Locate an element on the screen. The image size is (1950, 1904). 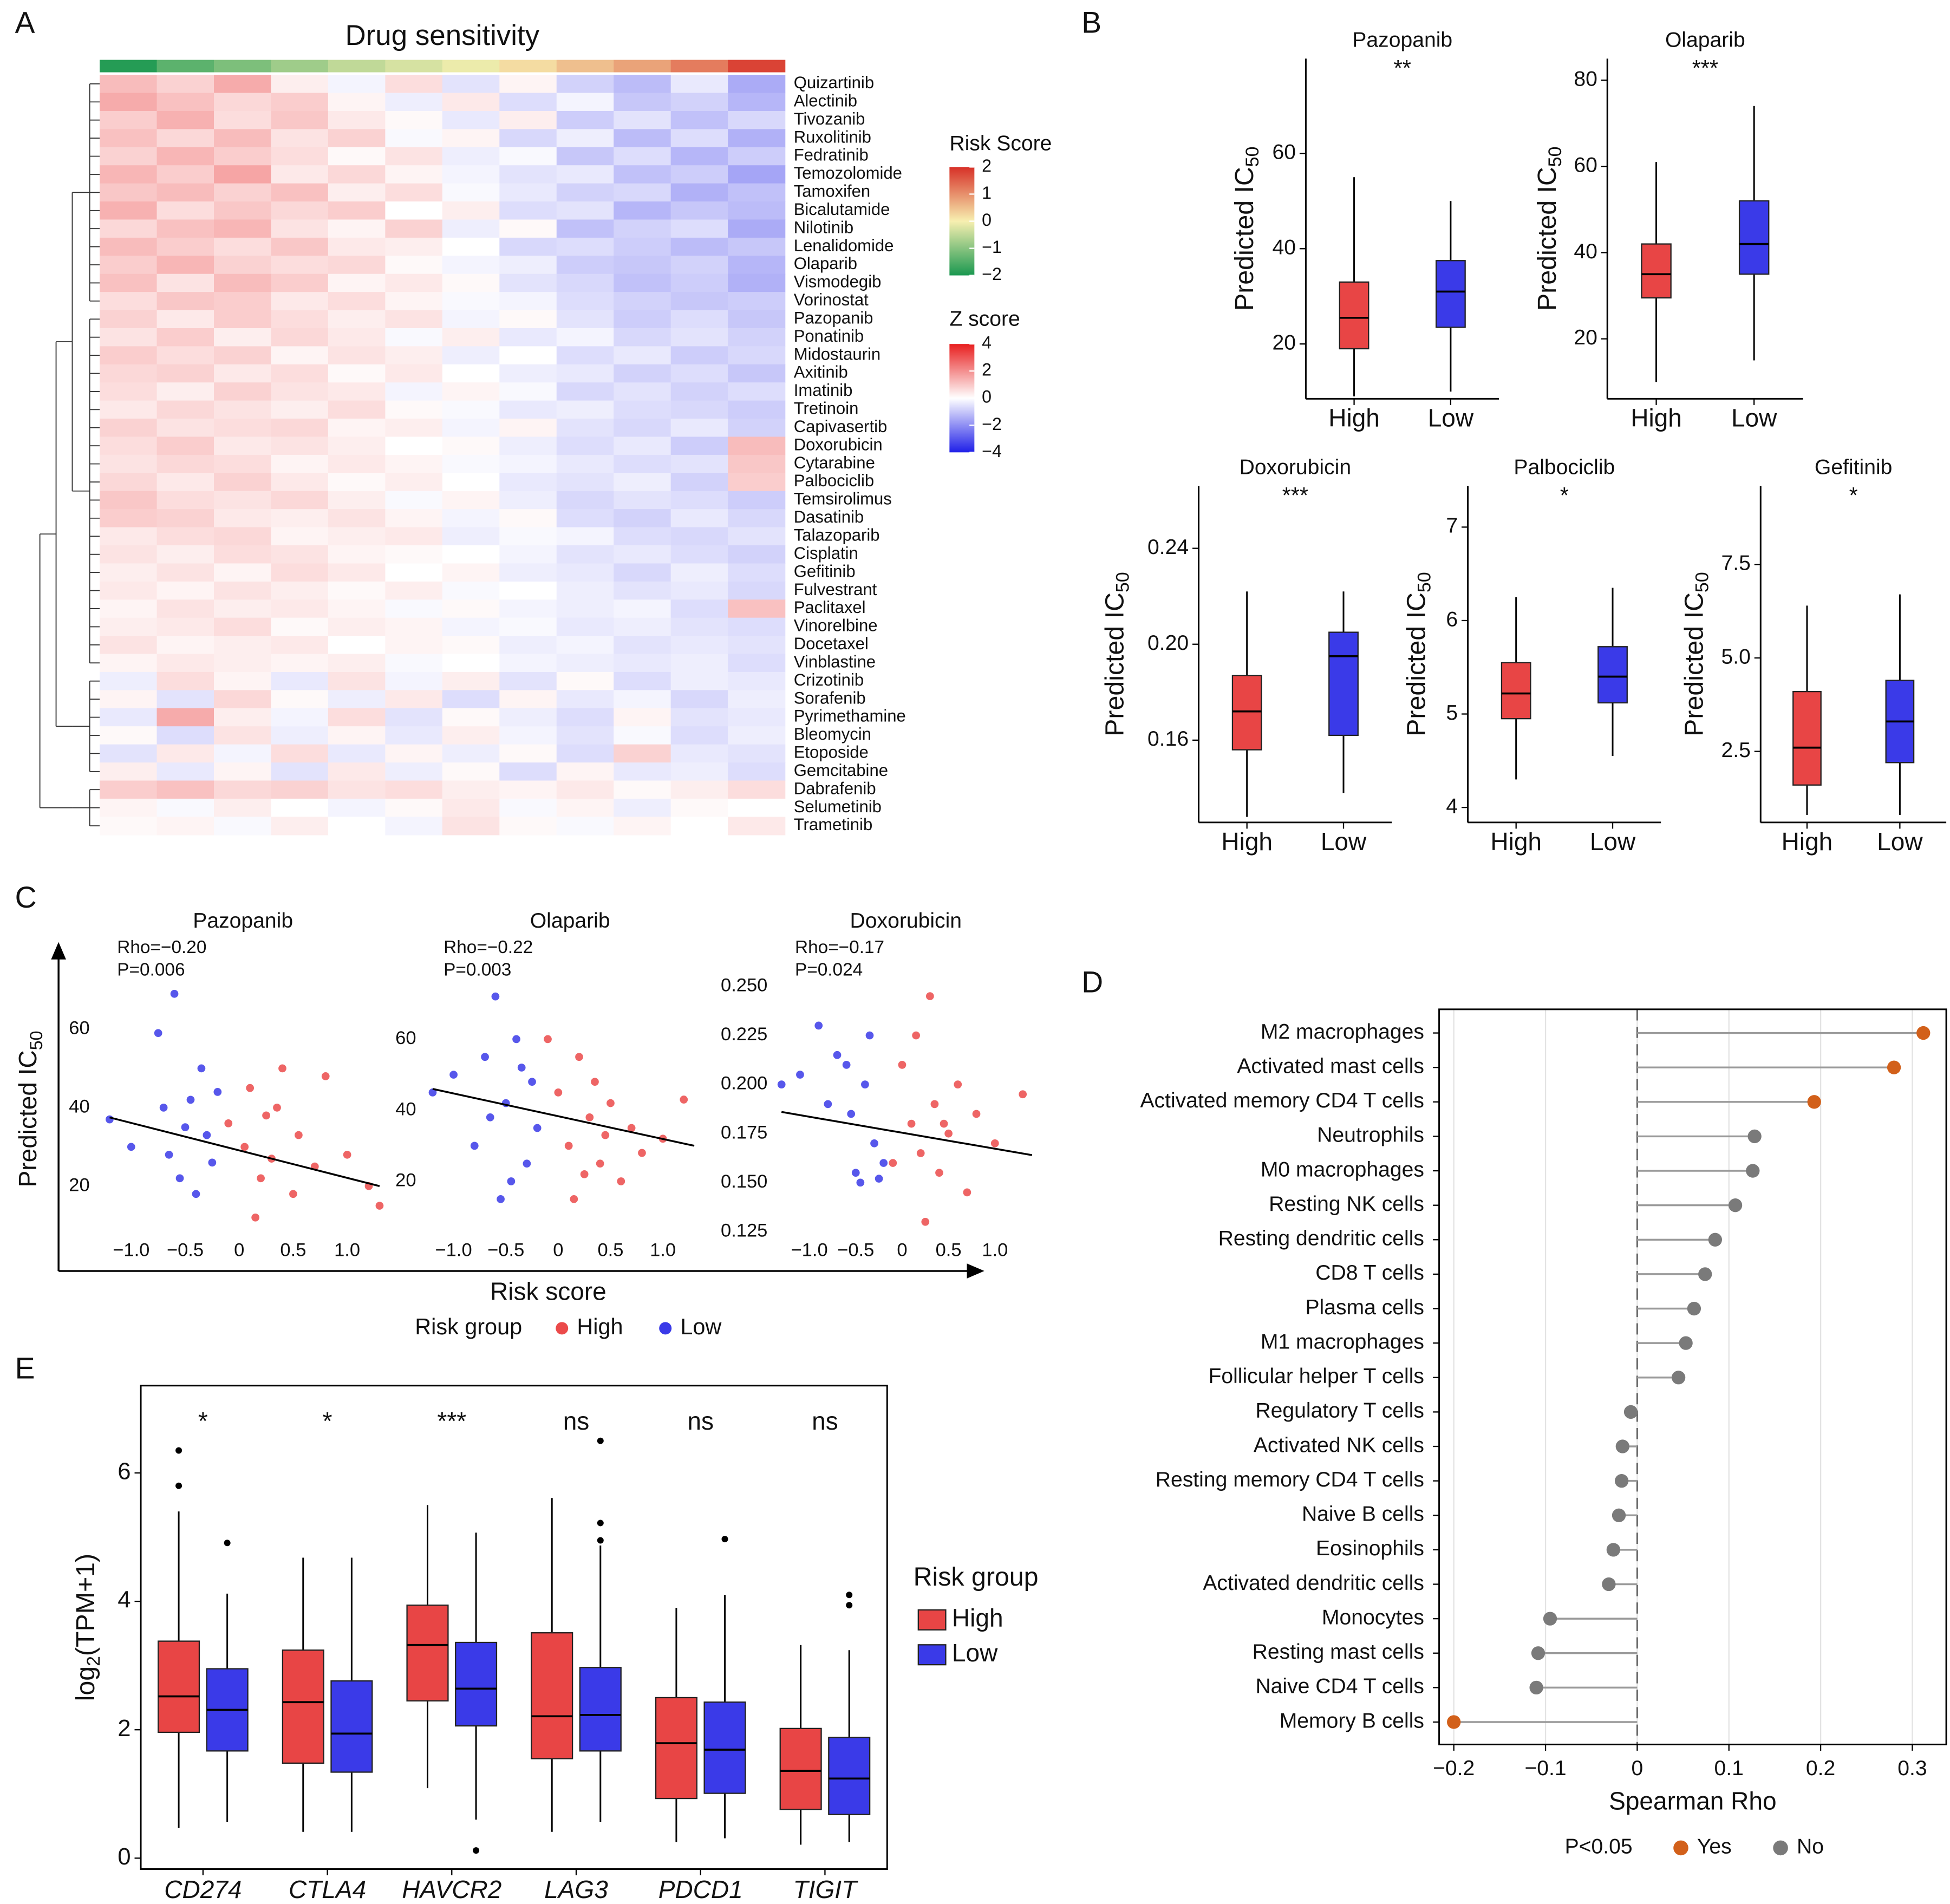
x-tick-label: −0.2 is located at coordinates (1454, 1769).